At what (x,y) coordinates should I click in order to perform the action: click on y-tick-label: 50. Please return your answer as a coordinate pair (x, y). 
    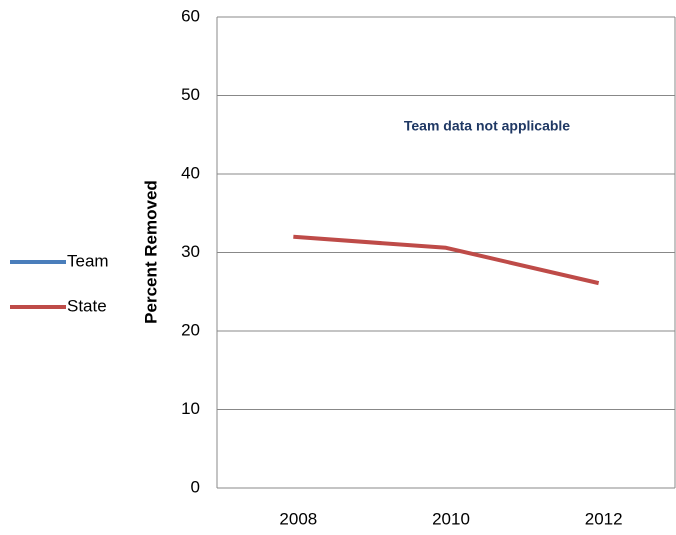
    Looking at the image, I should click on (190, 94).